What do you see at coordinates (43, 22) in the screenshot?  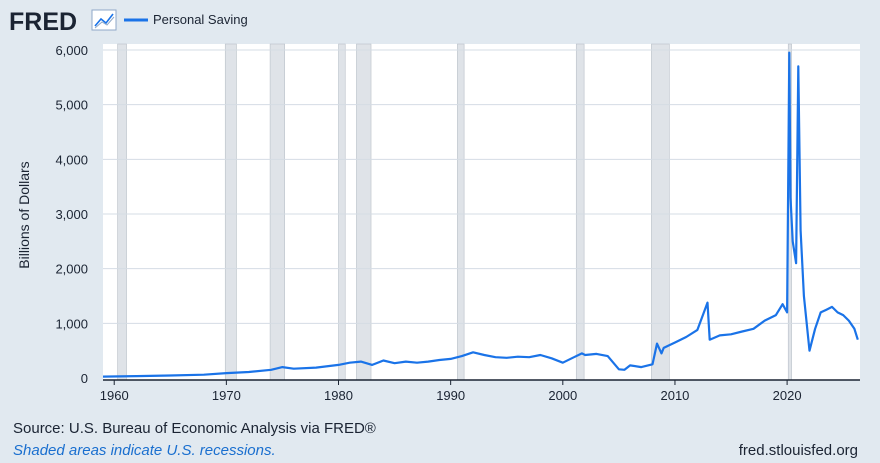 I see `fred-logo: FRED` at bounding box center [43, 22].